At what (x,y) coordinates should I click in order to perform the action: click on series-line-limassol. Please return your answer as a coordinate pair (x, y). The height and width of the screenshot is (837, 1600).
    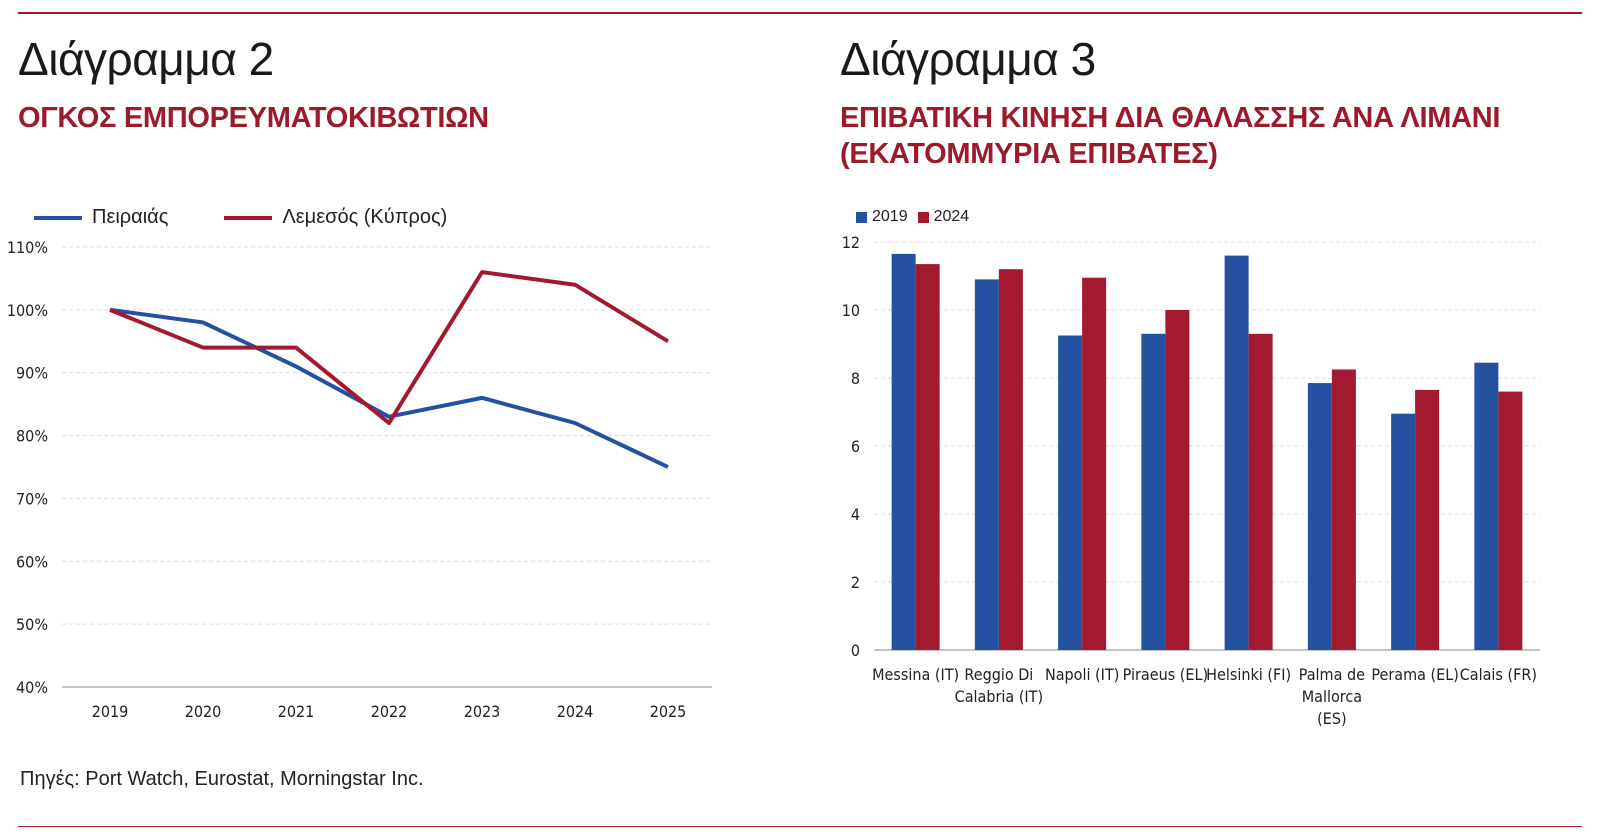
    Looking at the image, I should click on (389, 347).